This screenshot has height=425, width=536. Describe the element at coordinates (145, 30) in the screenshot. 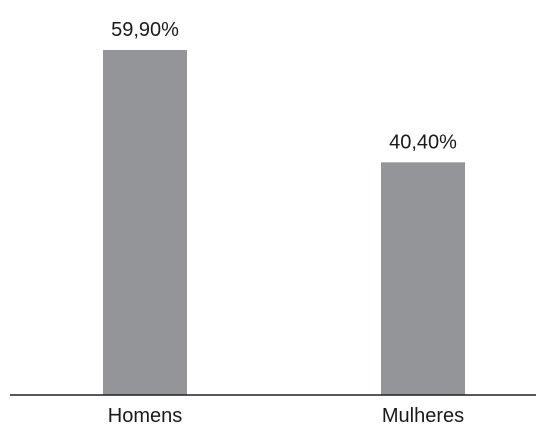

I see `data-label-homens: 59,90%` at that location.